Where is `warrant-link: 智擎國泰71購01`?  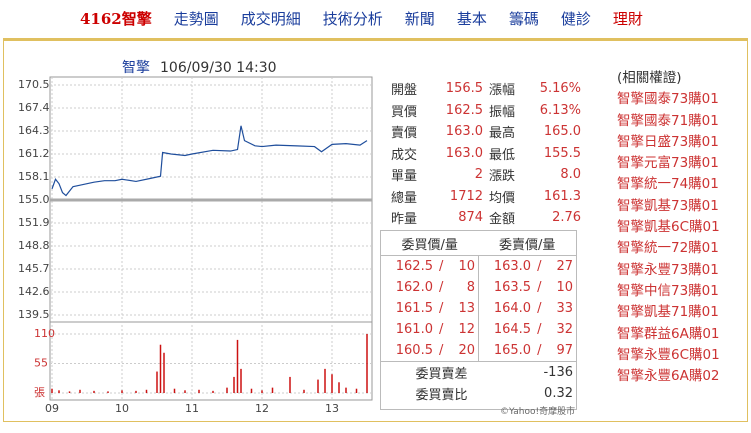 warrant-link: 智擎國泰71購01 is located at coordinates (668, 120).